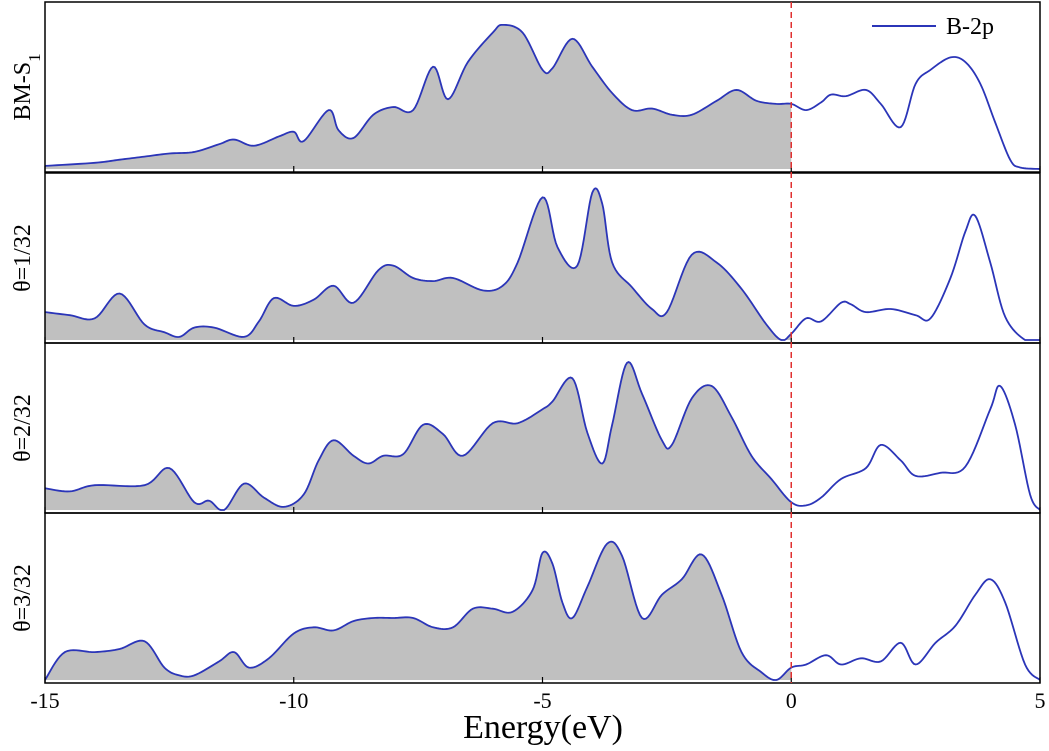  I want to click on x-axis-label: Energy(eV), so click(543, 727).